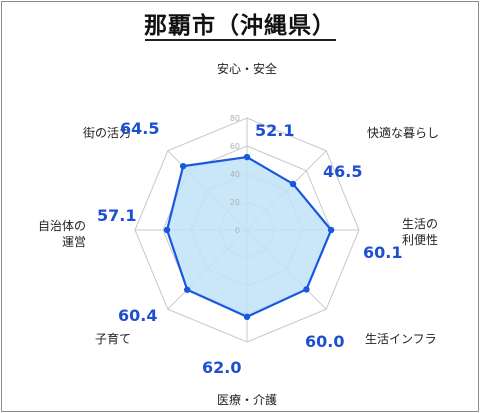  I want to click on title-underline, so click(240, 40).